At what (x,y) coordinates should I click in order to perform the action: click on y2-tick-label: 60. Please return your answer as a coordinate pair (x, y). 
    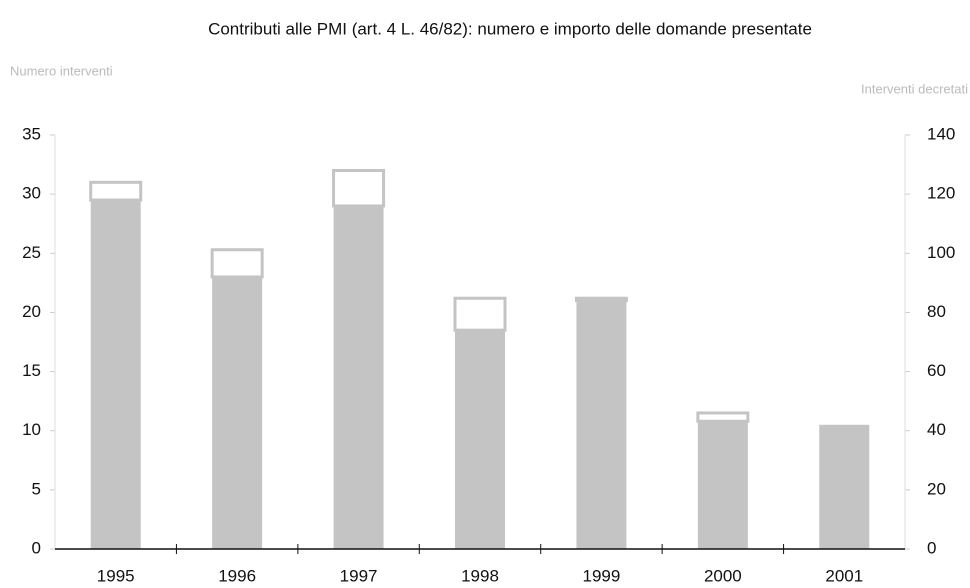
    Looking at the image, I should click on (936, 370).